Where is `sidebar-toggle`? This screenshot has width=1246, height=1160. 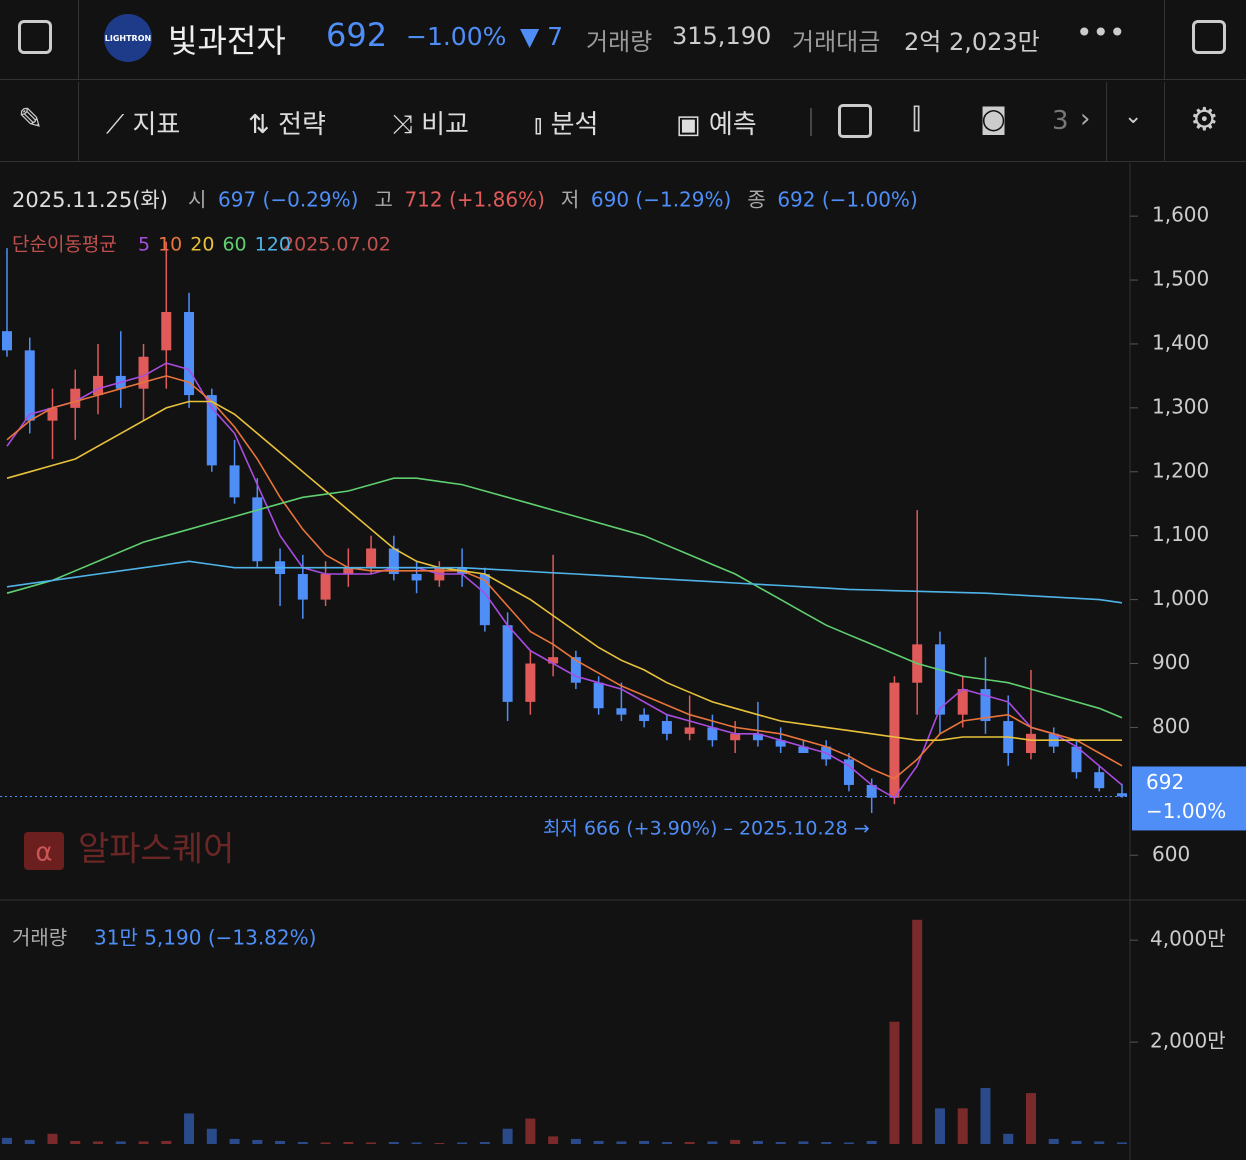 sidebar-toggle is located at coordinates (35, 37).